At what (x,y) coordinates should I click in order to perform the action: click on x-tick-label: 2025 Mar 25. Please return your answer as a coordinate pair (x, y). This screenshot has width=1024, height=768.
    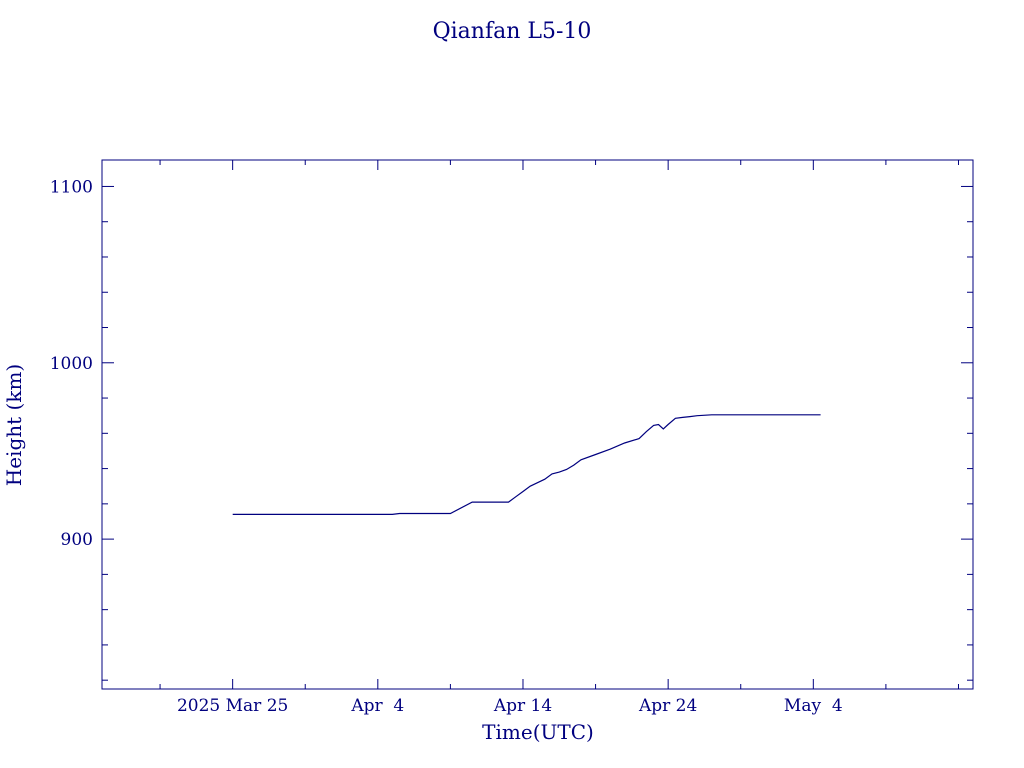
    Looking at the image, I should click on (232, 706).